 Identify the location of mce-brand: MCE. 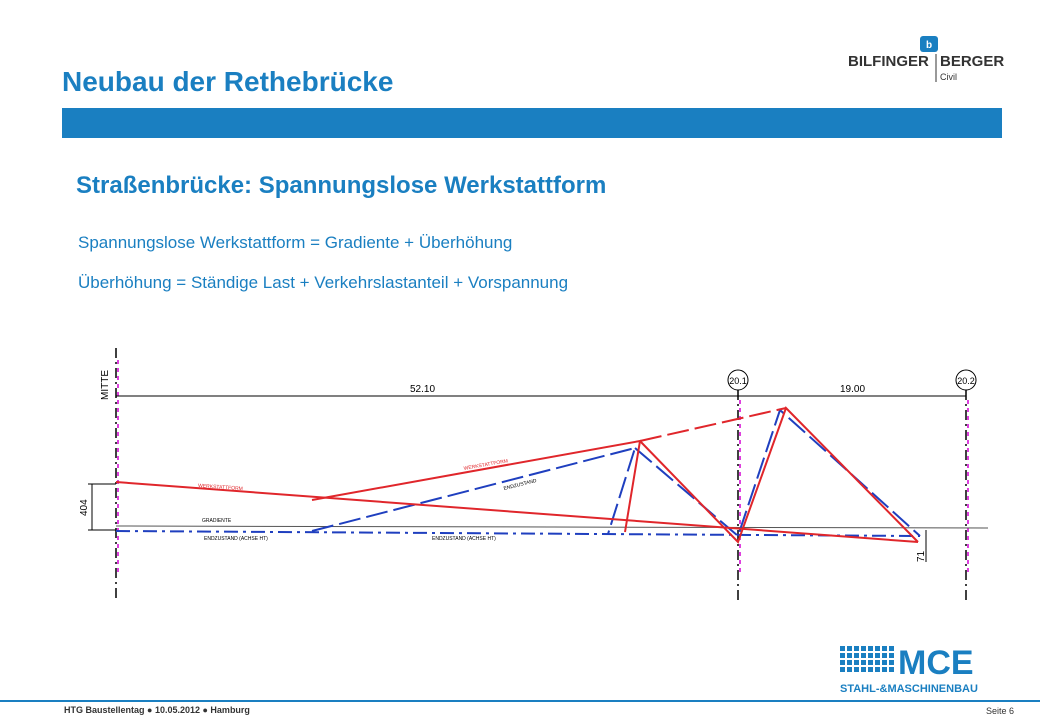
(936, 663).